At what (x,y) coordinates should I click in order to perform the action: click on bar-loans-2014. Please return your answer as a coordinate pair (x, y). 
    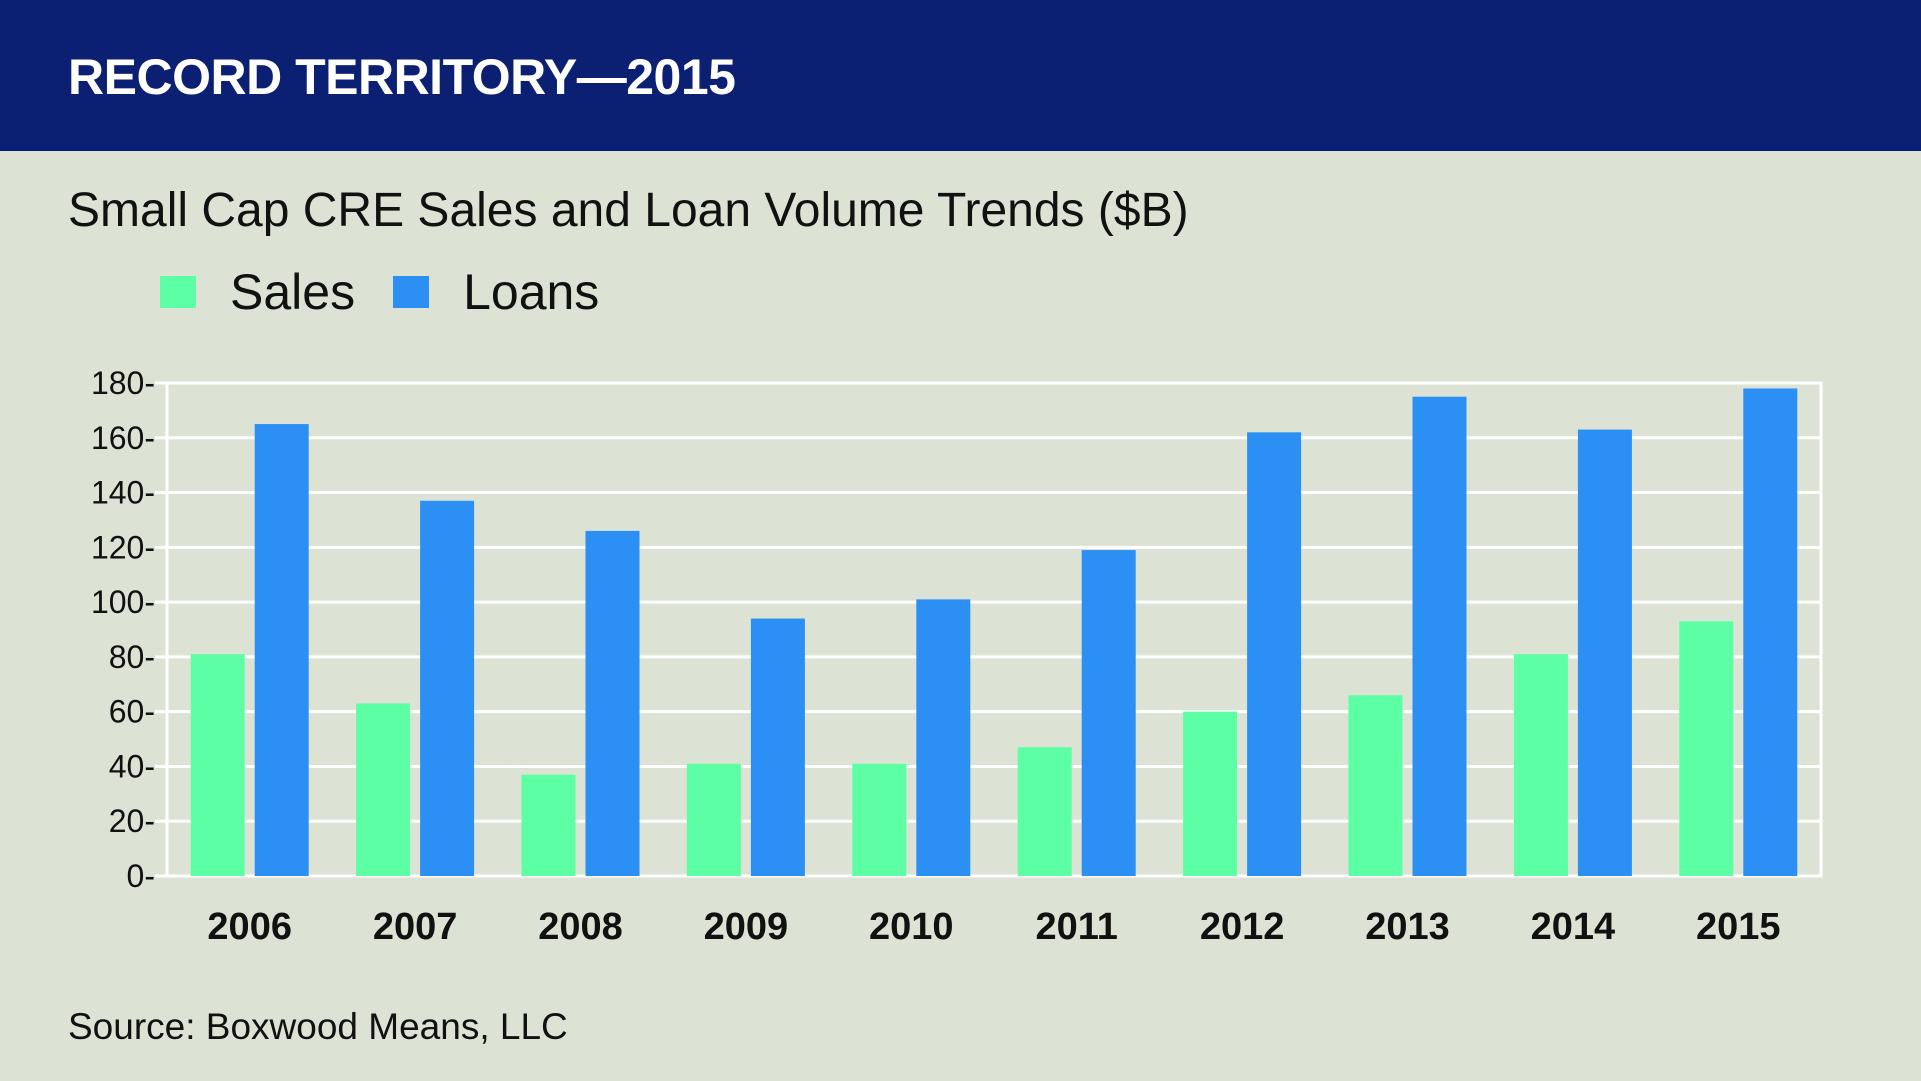
    Looking at the image, I should click on (1604, 652).